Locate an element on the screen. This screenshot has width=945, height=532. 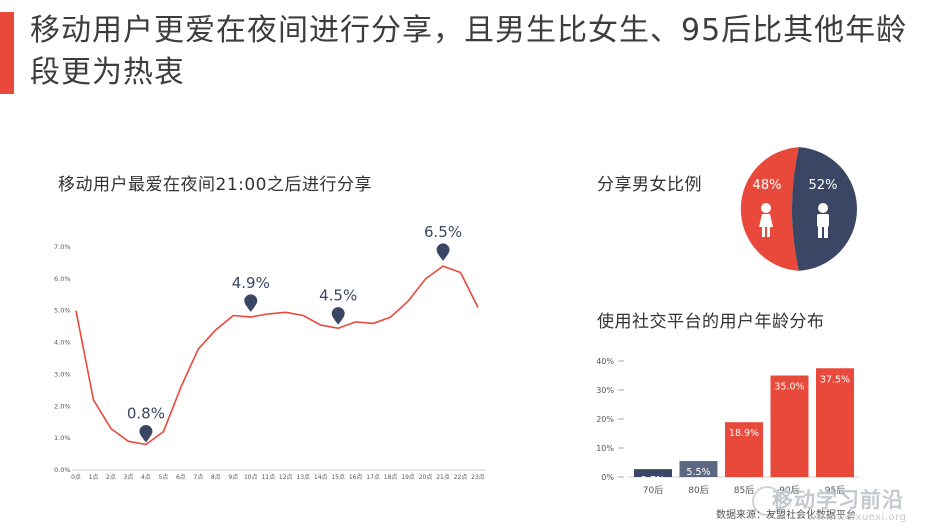
watermark-url: www.weixuexi.org is located at coordinates (857, 517).